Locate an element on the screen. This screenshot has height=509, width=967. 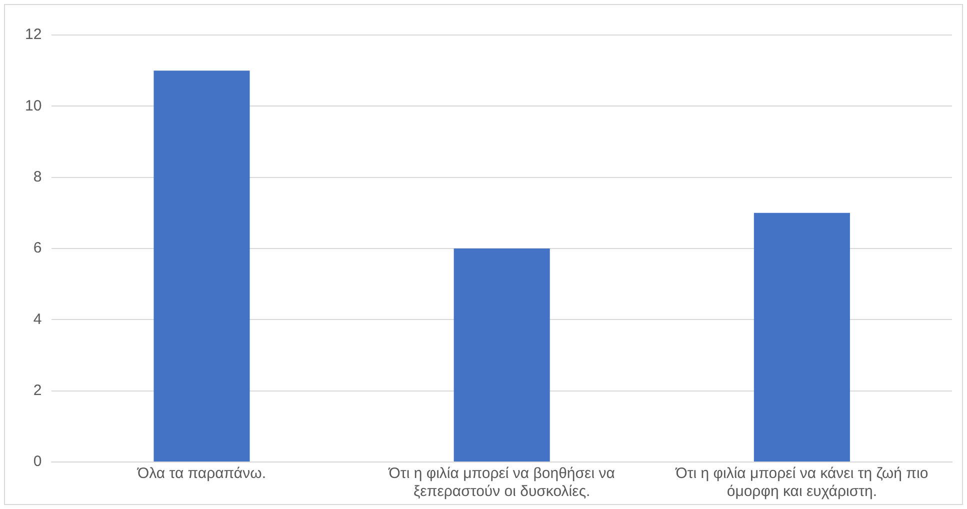
y-tick-label: 10 is located at coordinates (33, 105).